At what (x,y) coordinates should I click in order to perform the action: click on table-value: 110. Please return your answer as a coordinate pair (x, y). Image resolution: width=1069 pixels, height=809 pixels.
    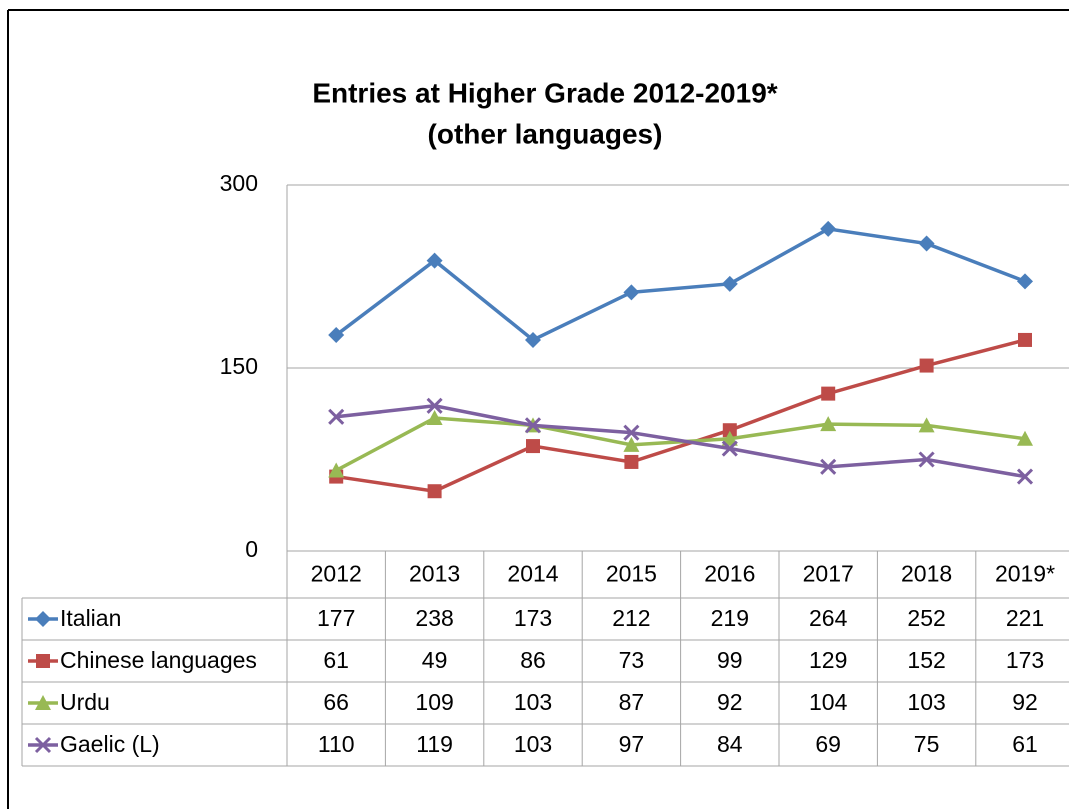
    Looking at the image, I should click on (336, 744).